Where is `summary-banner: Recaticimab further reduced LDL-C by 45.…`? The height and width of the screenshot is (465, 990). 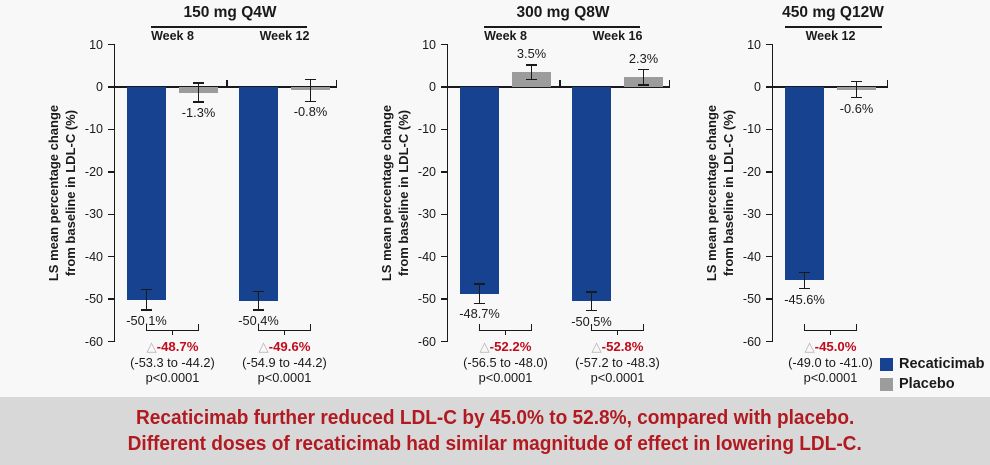 summary-banner: Recaticimab further reduced LDL-C by 45.… is located at coordinates (495, 431).